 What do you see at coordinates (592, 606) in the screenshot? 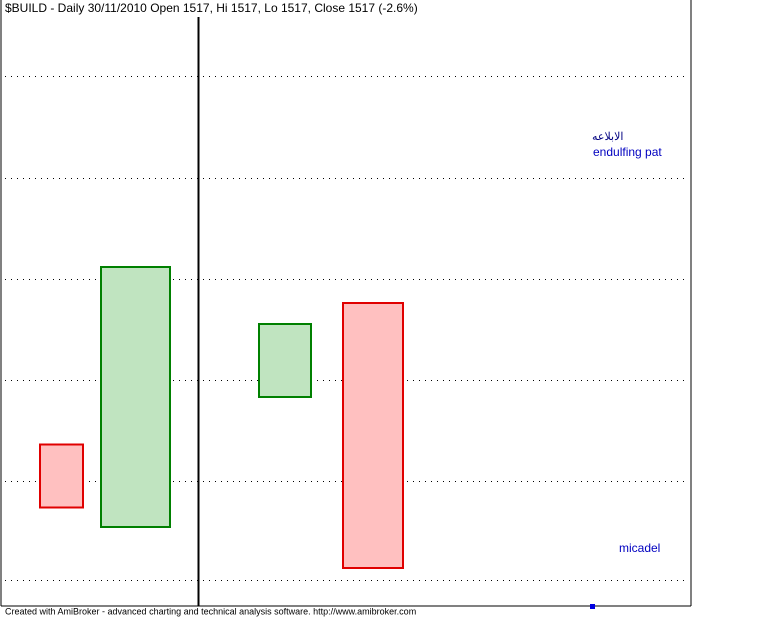
I see `marker` at bounding box center [592, 606].